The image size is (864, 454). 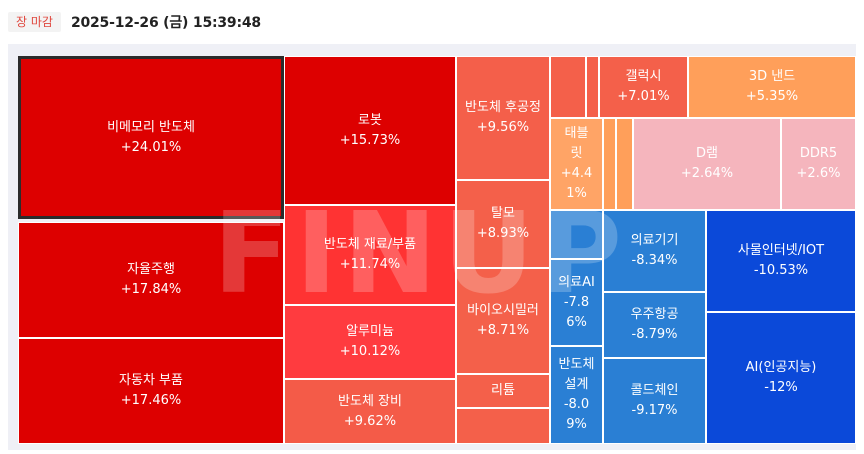 What do you see at coordinates (370, 120) in the screenshot?
I see `tile-label: 로봇` at bounding box center [370, 120].